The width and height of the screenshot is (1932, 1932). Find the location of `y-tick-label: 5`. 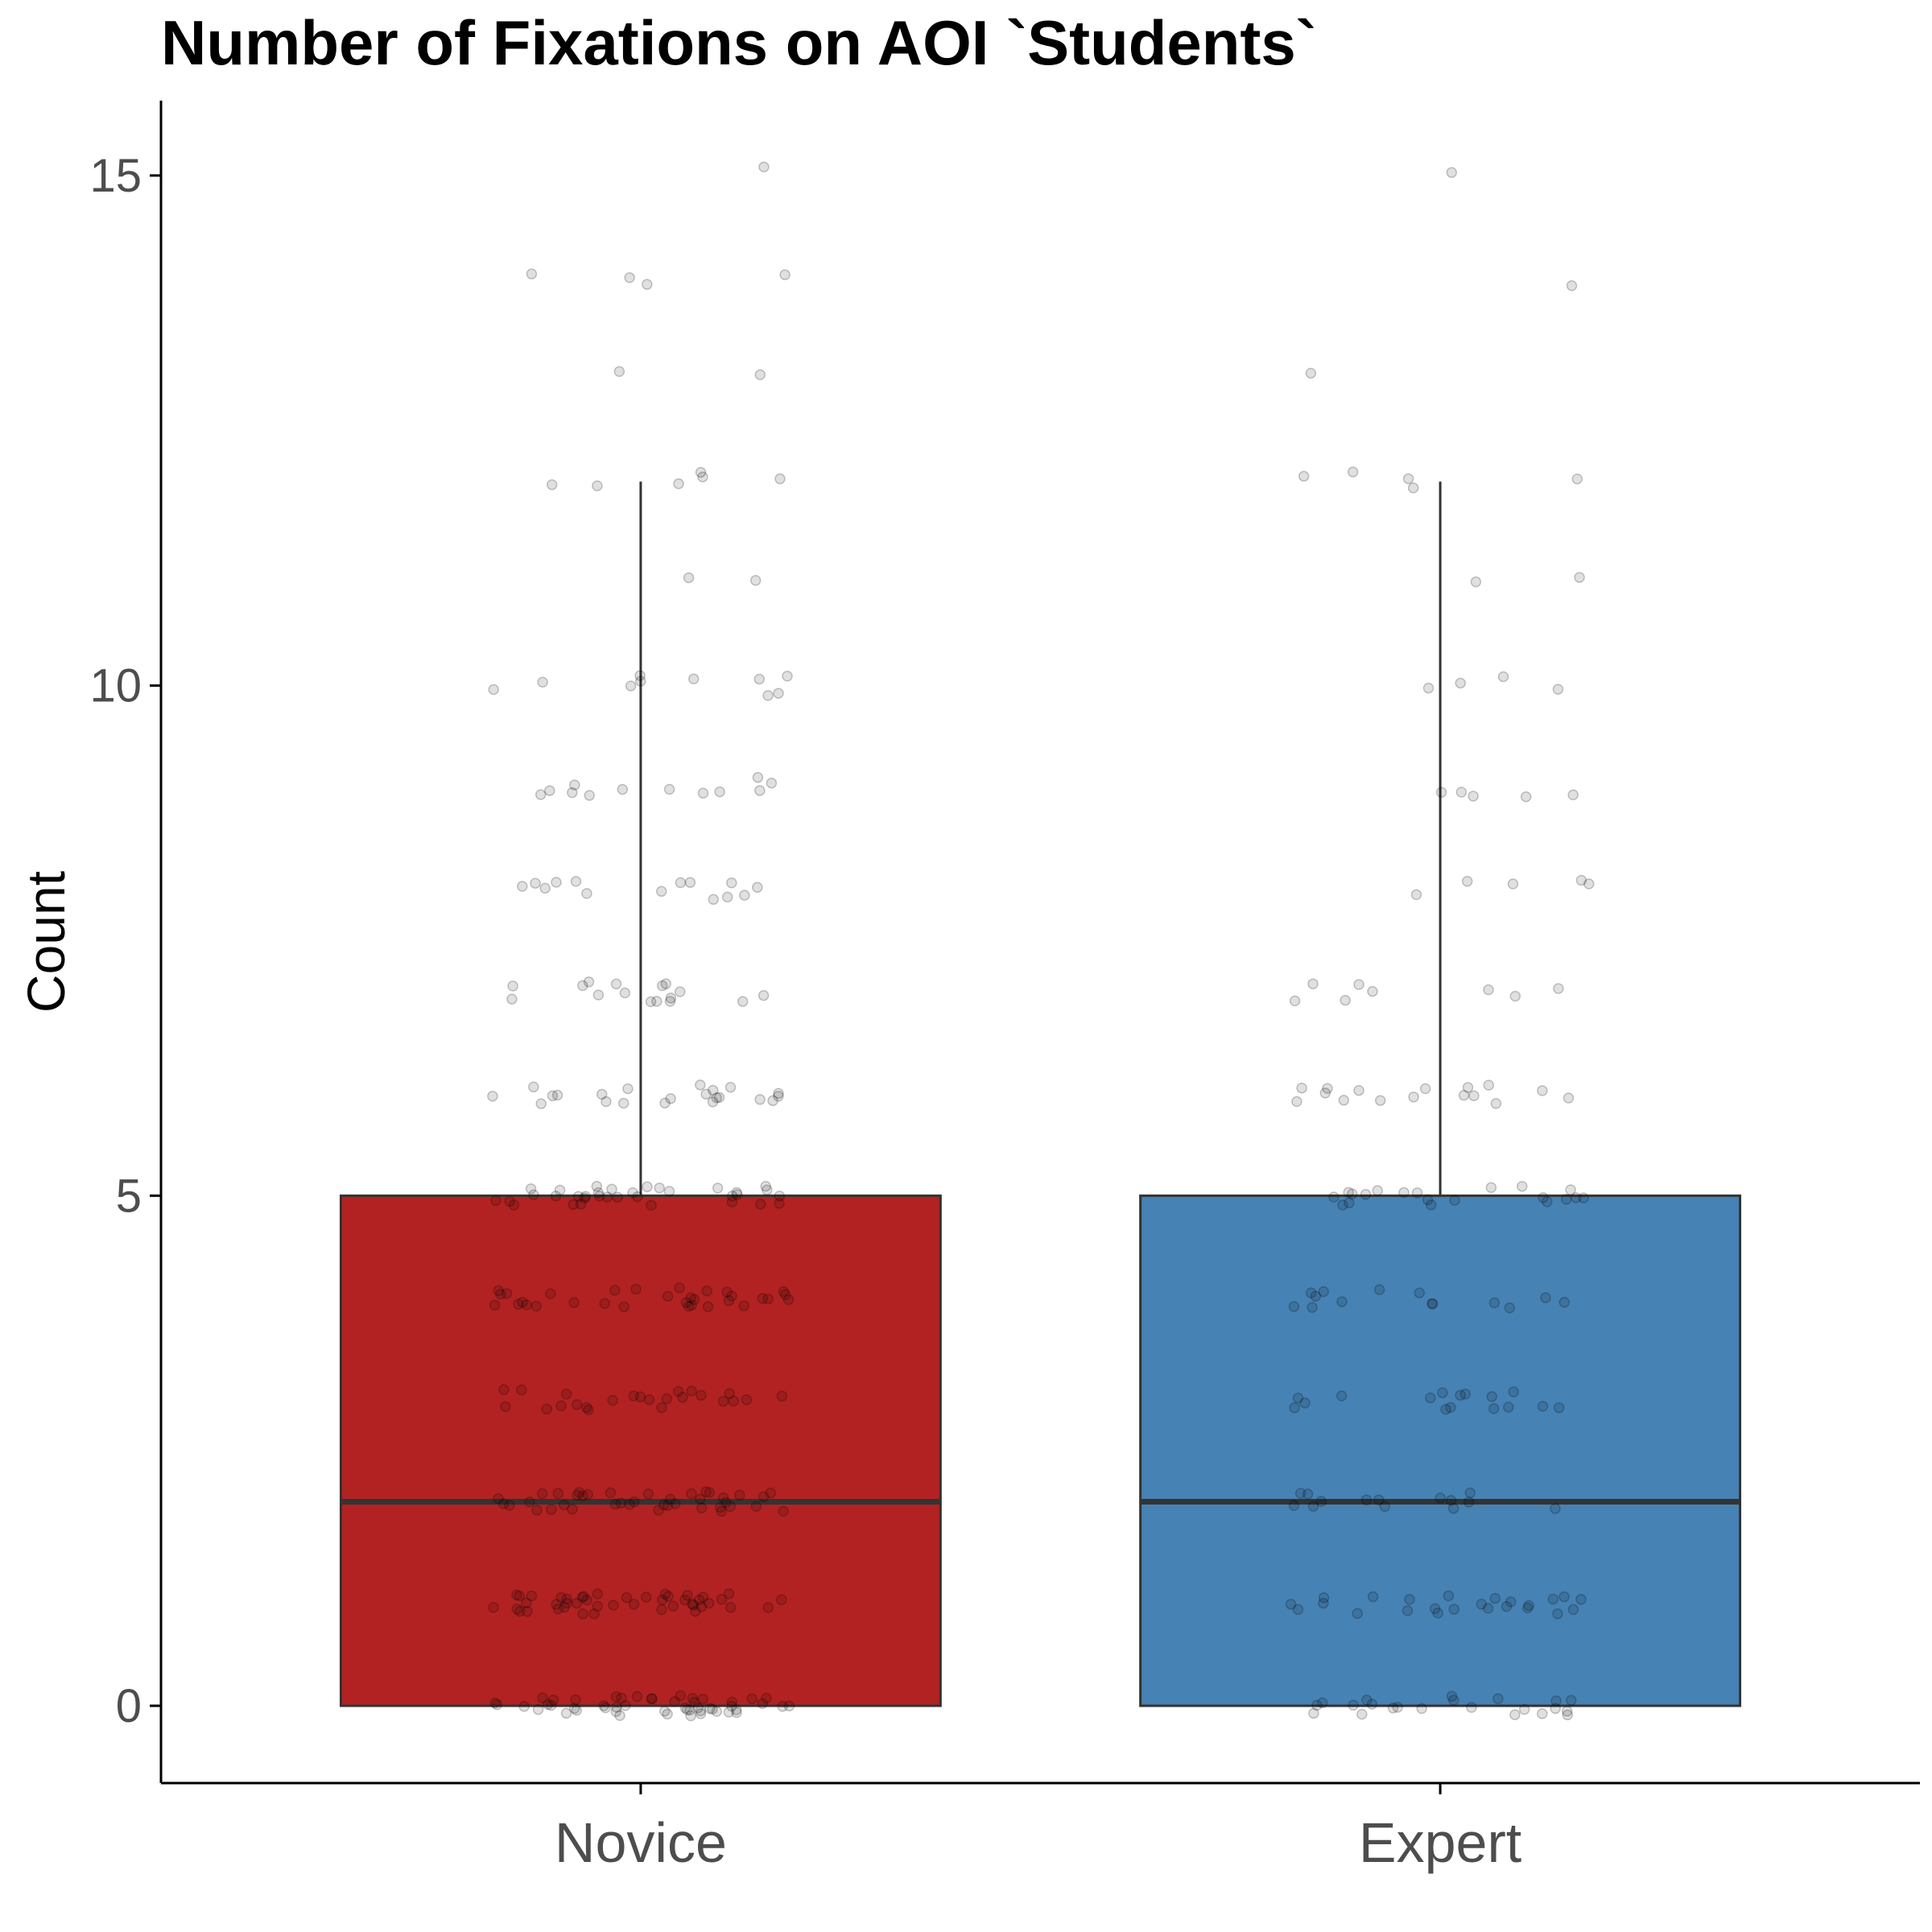

y-tick-label: 5 is located at coordinates (129, 1196).